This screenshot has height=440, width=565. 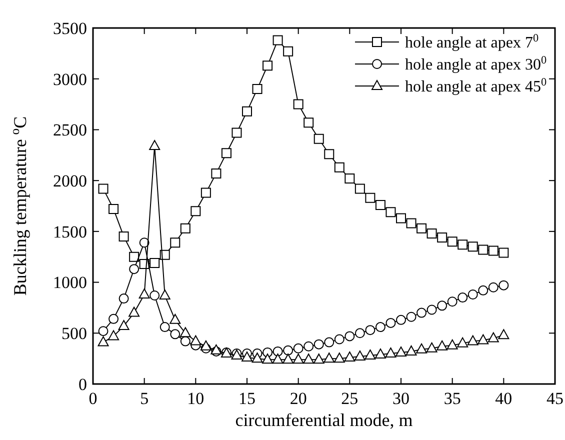 I want to click on x-tick-label: 15, so click(x=247, y=398).